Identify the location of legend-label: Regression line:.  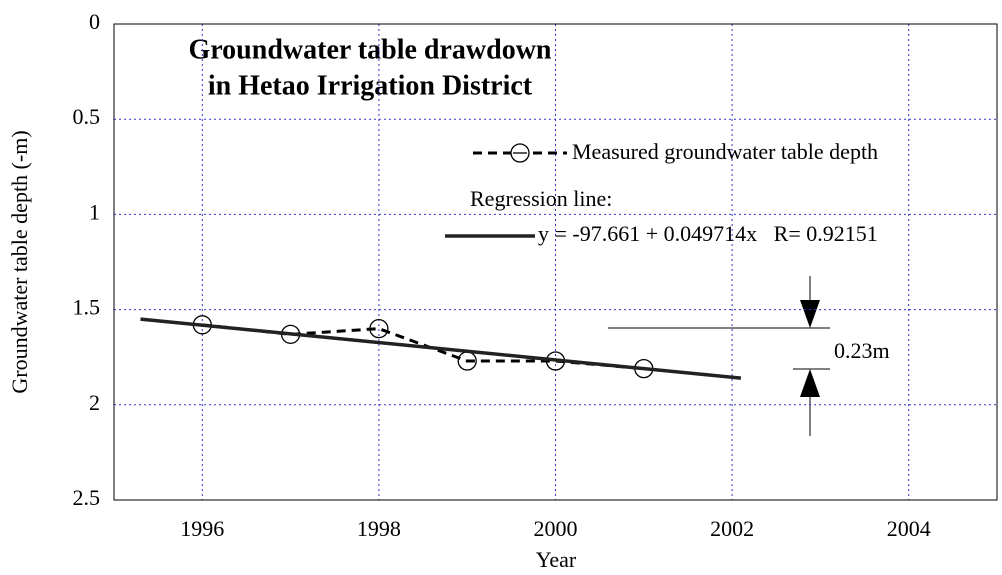
(541, 198).